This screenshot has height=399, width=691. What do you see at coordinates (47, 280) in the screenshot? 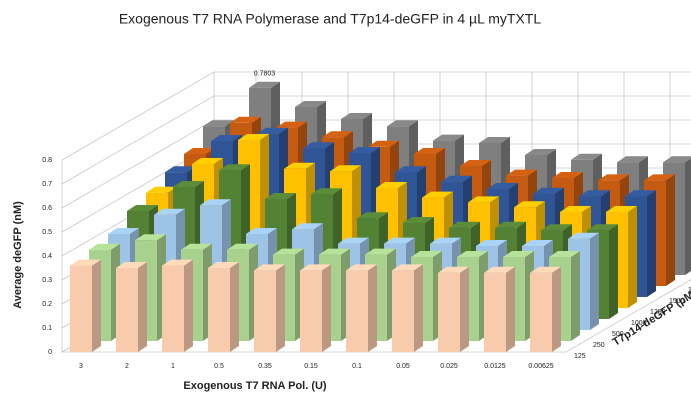
I see `y-tick-label: 0.3` at bounding box center [47, 280].